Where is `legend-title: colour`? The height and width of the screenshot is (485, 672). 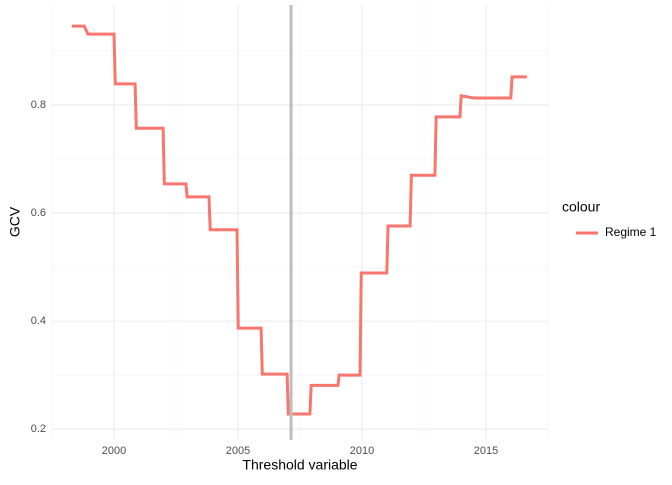 legend-title: colour is located at coordinates (581, 207).